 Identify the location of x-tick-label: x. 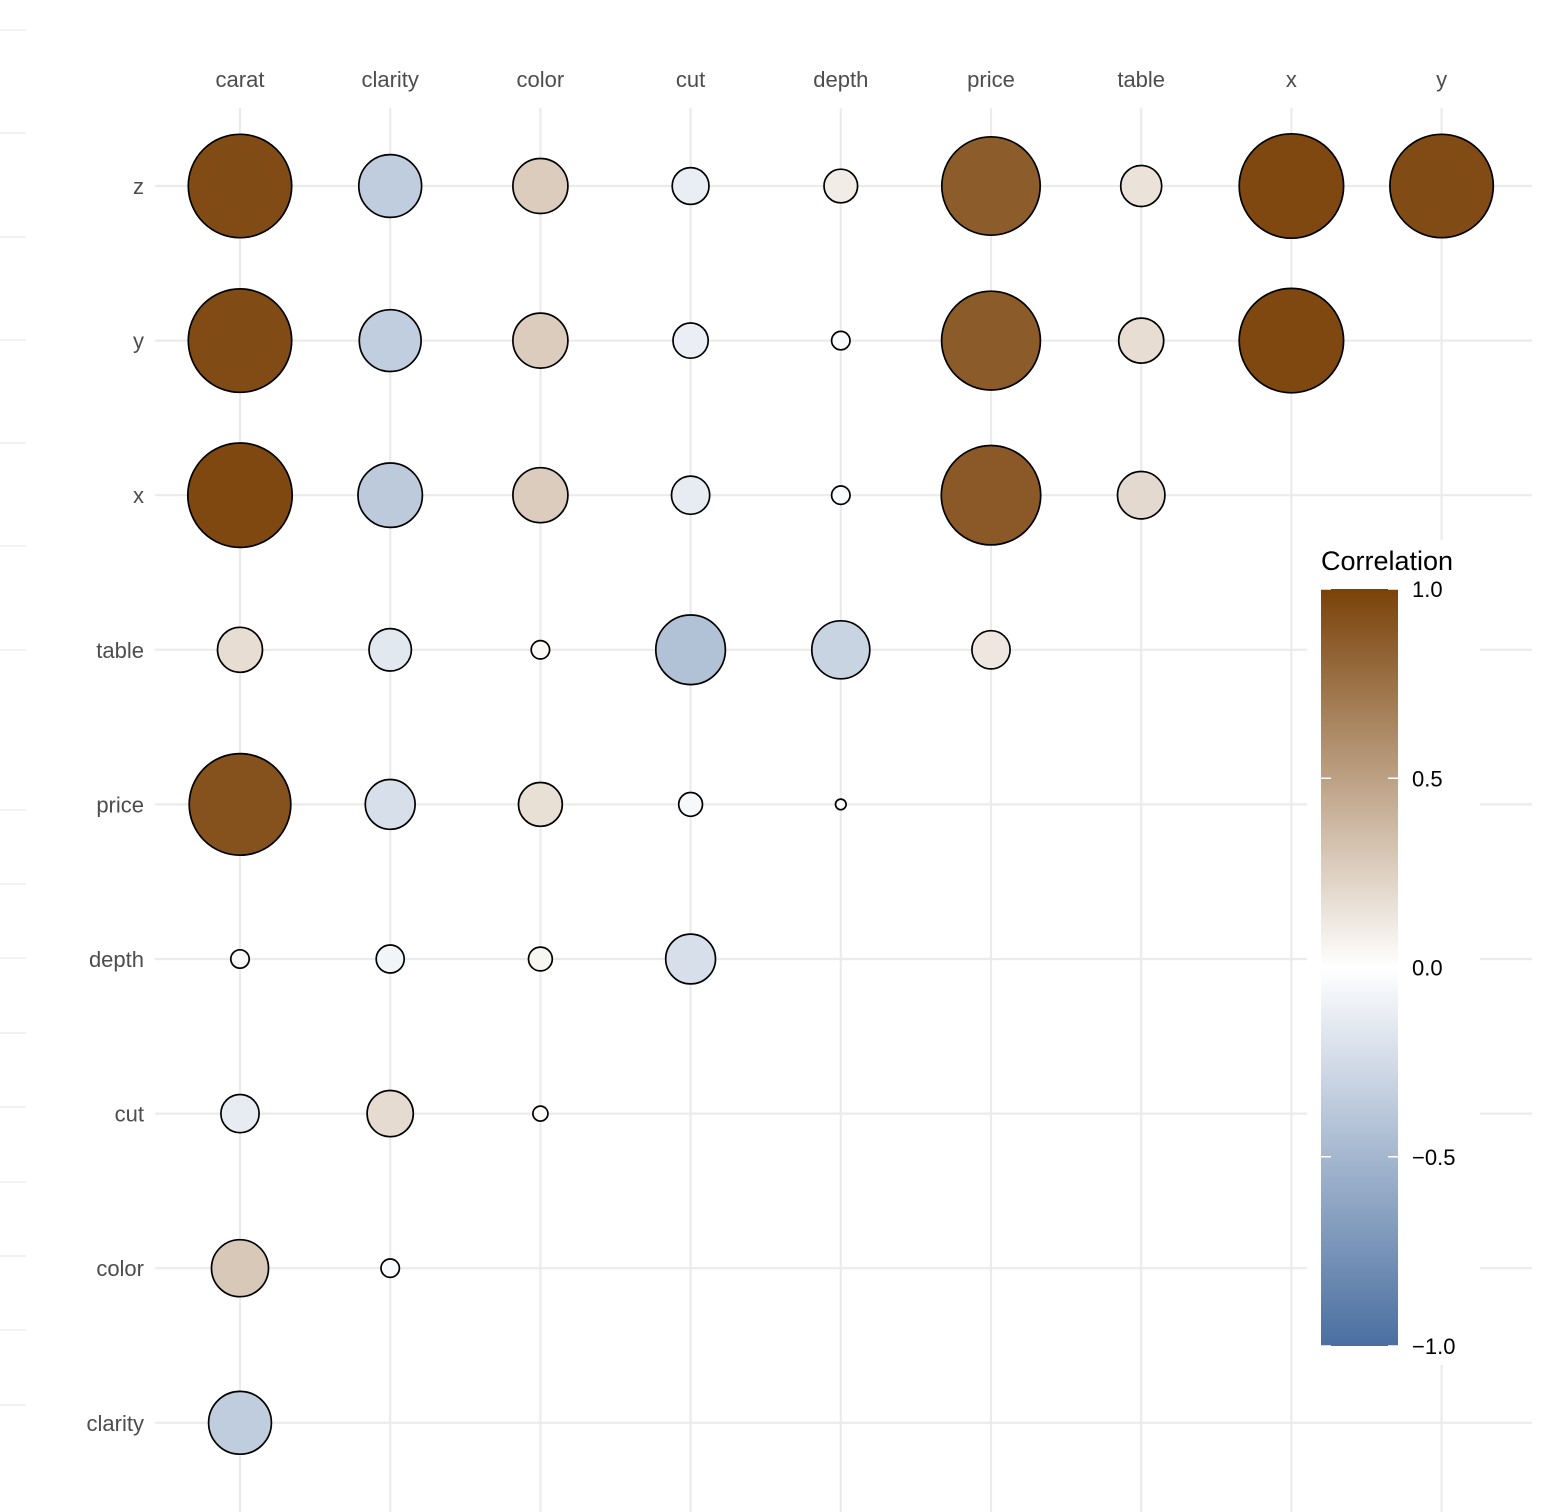
(1291, 79).